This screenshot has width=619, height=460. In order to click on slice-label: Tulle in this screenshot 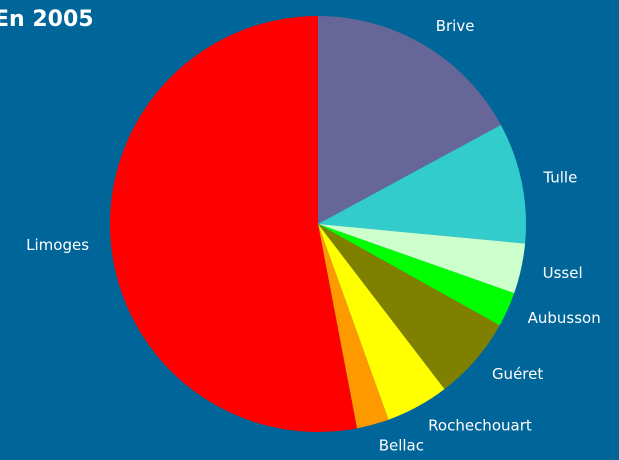, I will do `click(559, 178)`.